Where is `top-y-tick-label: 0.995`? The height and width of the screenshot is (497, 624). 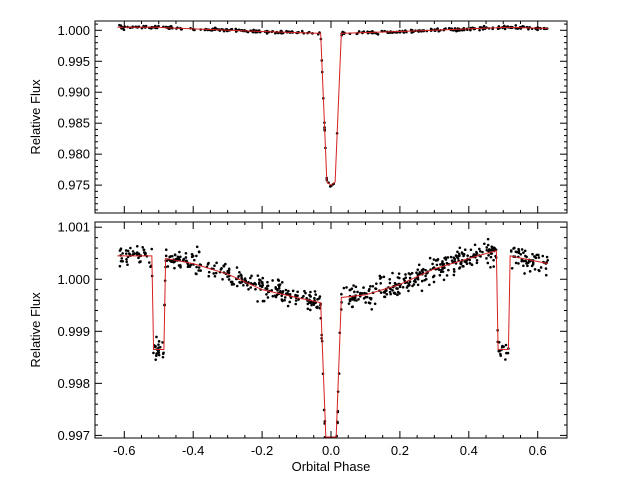
top-y-tick-label: 0.995 is located at coordinates (73, 61).